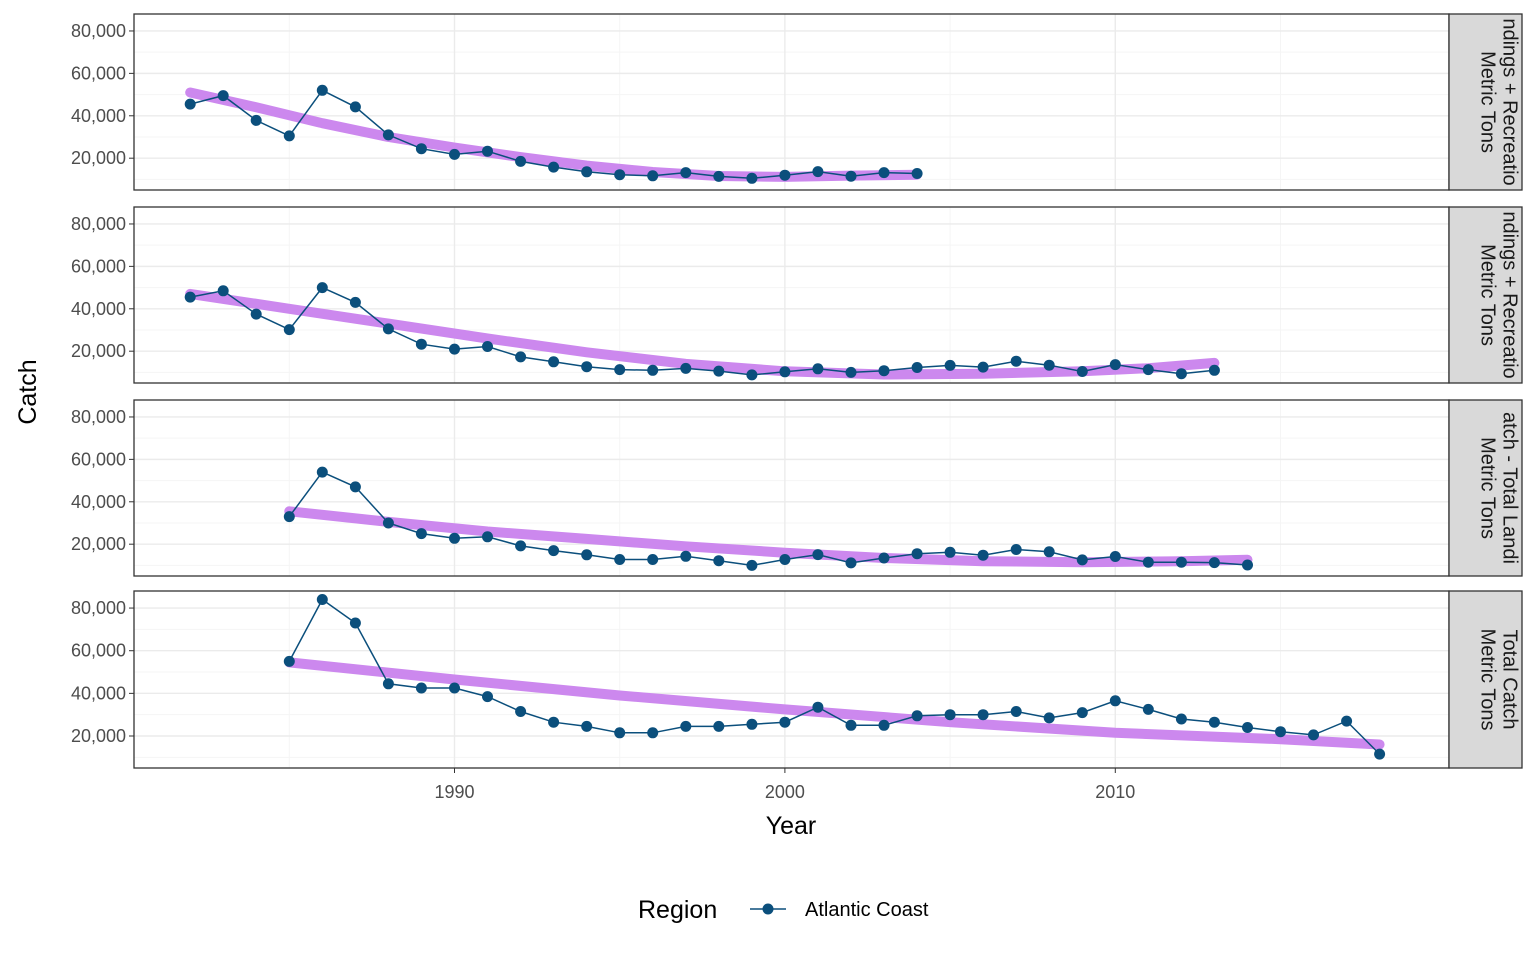 Image resolution: width=1536 pixels, height=960 pixels. What do you see at coordinates (98, 31) in the screenshot?
I see `y-tick-label: 80,000` at bounding box center [98, 31].